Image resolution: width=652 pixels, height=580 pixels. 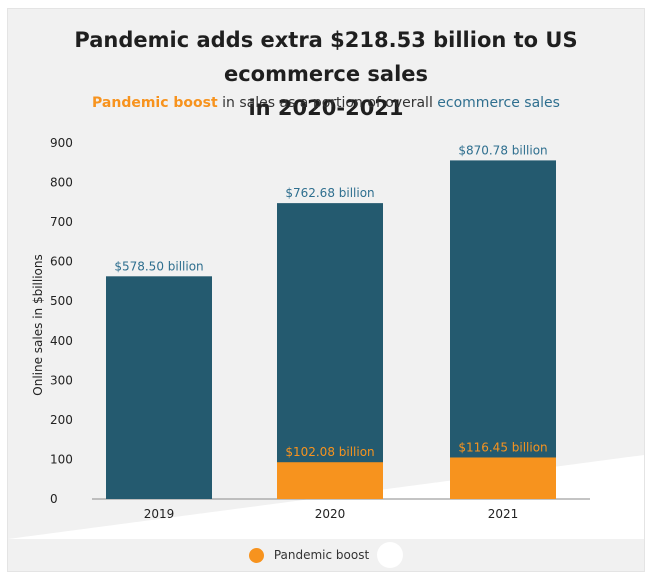 I want to click on subtitle-boost-label: Pandemic boost, so click(x=155, y=103).